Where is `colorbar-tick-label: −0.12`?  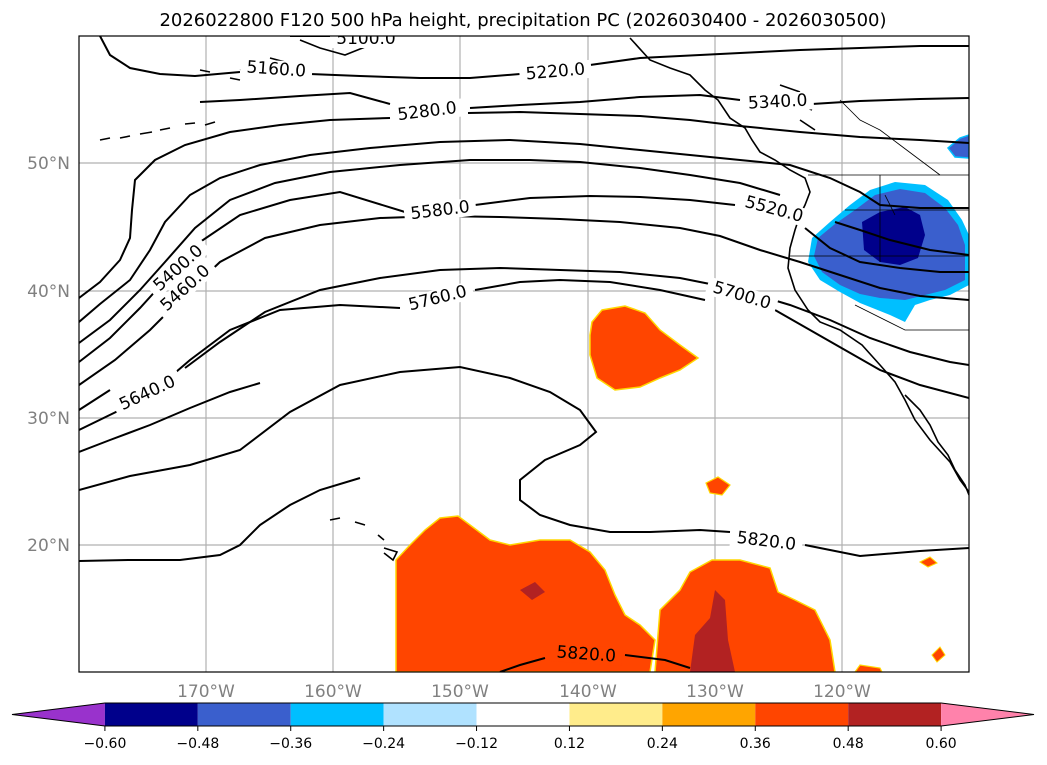 colorbar-tick-label: −0.12 is located at coordinates (476, 744).